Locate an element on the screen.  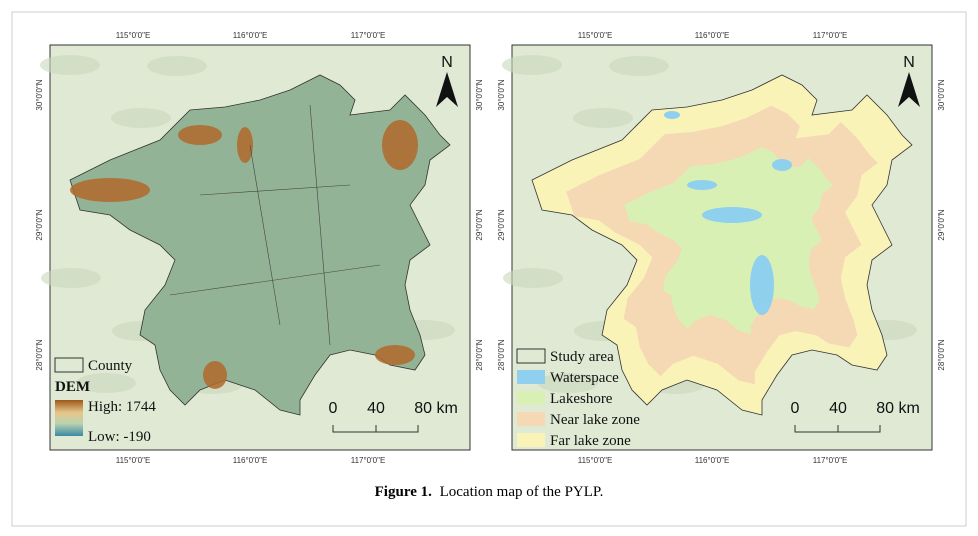
legend-label: Waterspace is located at coordinates (584, 378).